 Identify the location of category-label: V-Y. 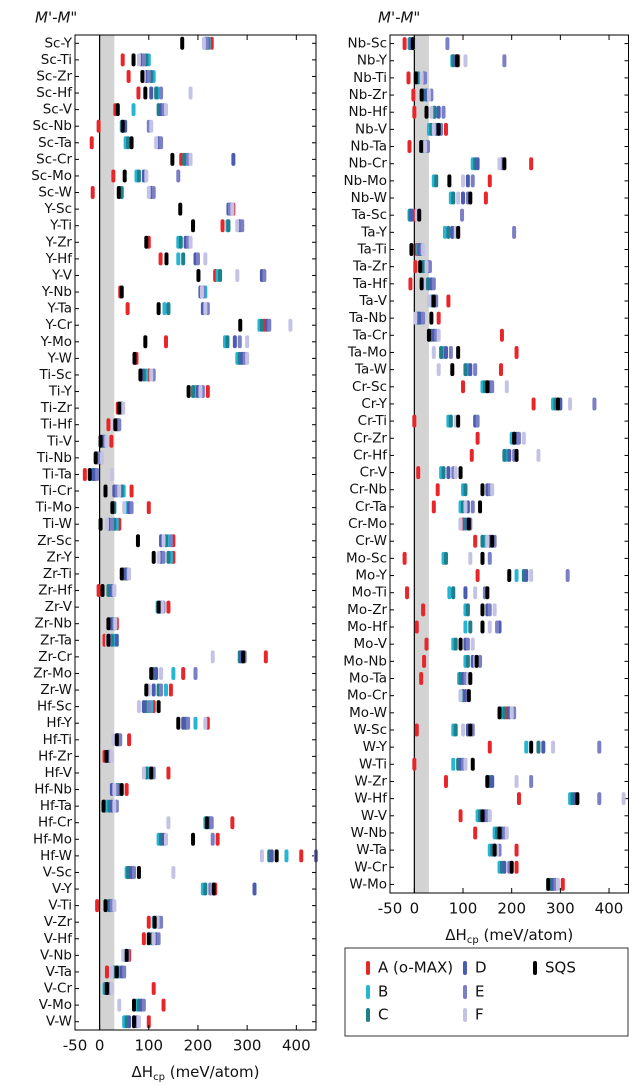
(62, 889).